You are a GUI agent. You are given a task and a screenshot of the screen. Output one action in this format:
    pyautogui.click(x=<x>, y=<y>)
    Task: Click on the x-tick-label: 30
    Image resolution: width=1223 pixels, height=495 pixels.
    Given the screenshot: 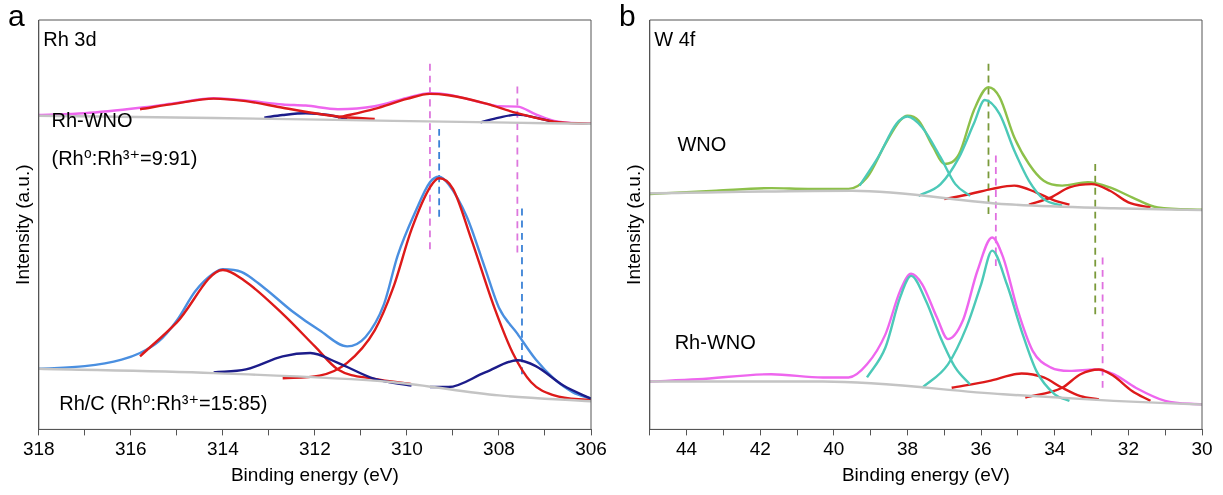 What is the action you would take?
    pyautogui.click(x=1202, y=449)
    